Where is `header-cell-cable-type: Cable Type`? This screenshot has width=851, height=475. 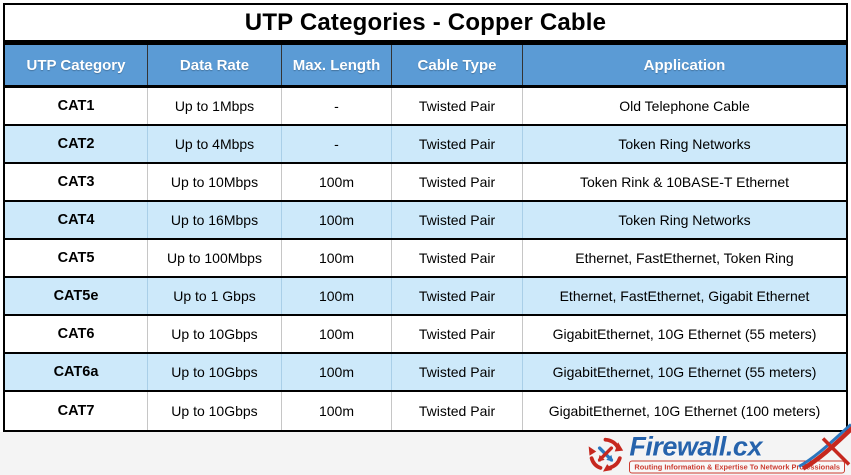
header-cell-cable-type: Cable Type is located at coordinates (456, 65).